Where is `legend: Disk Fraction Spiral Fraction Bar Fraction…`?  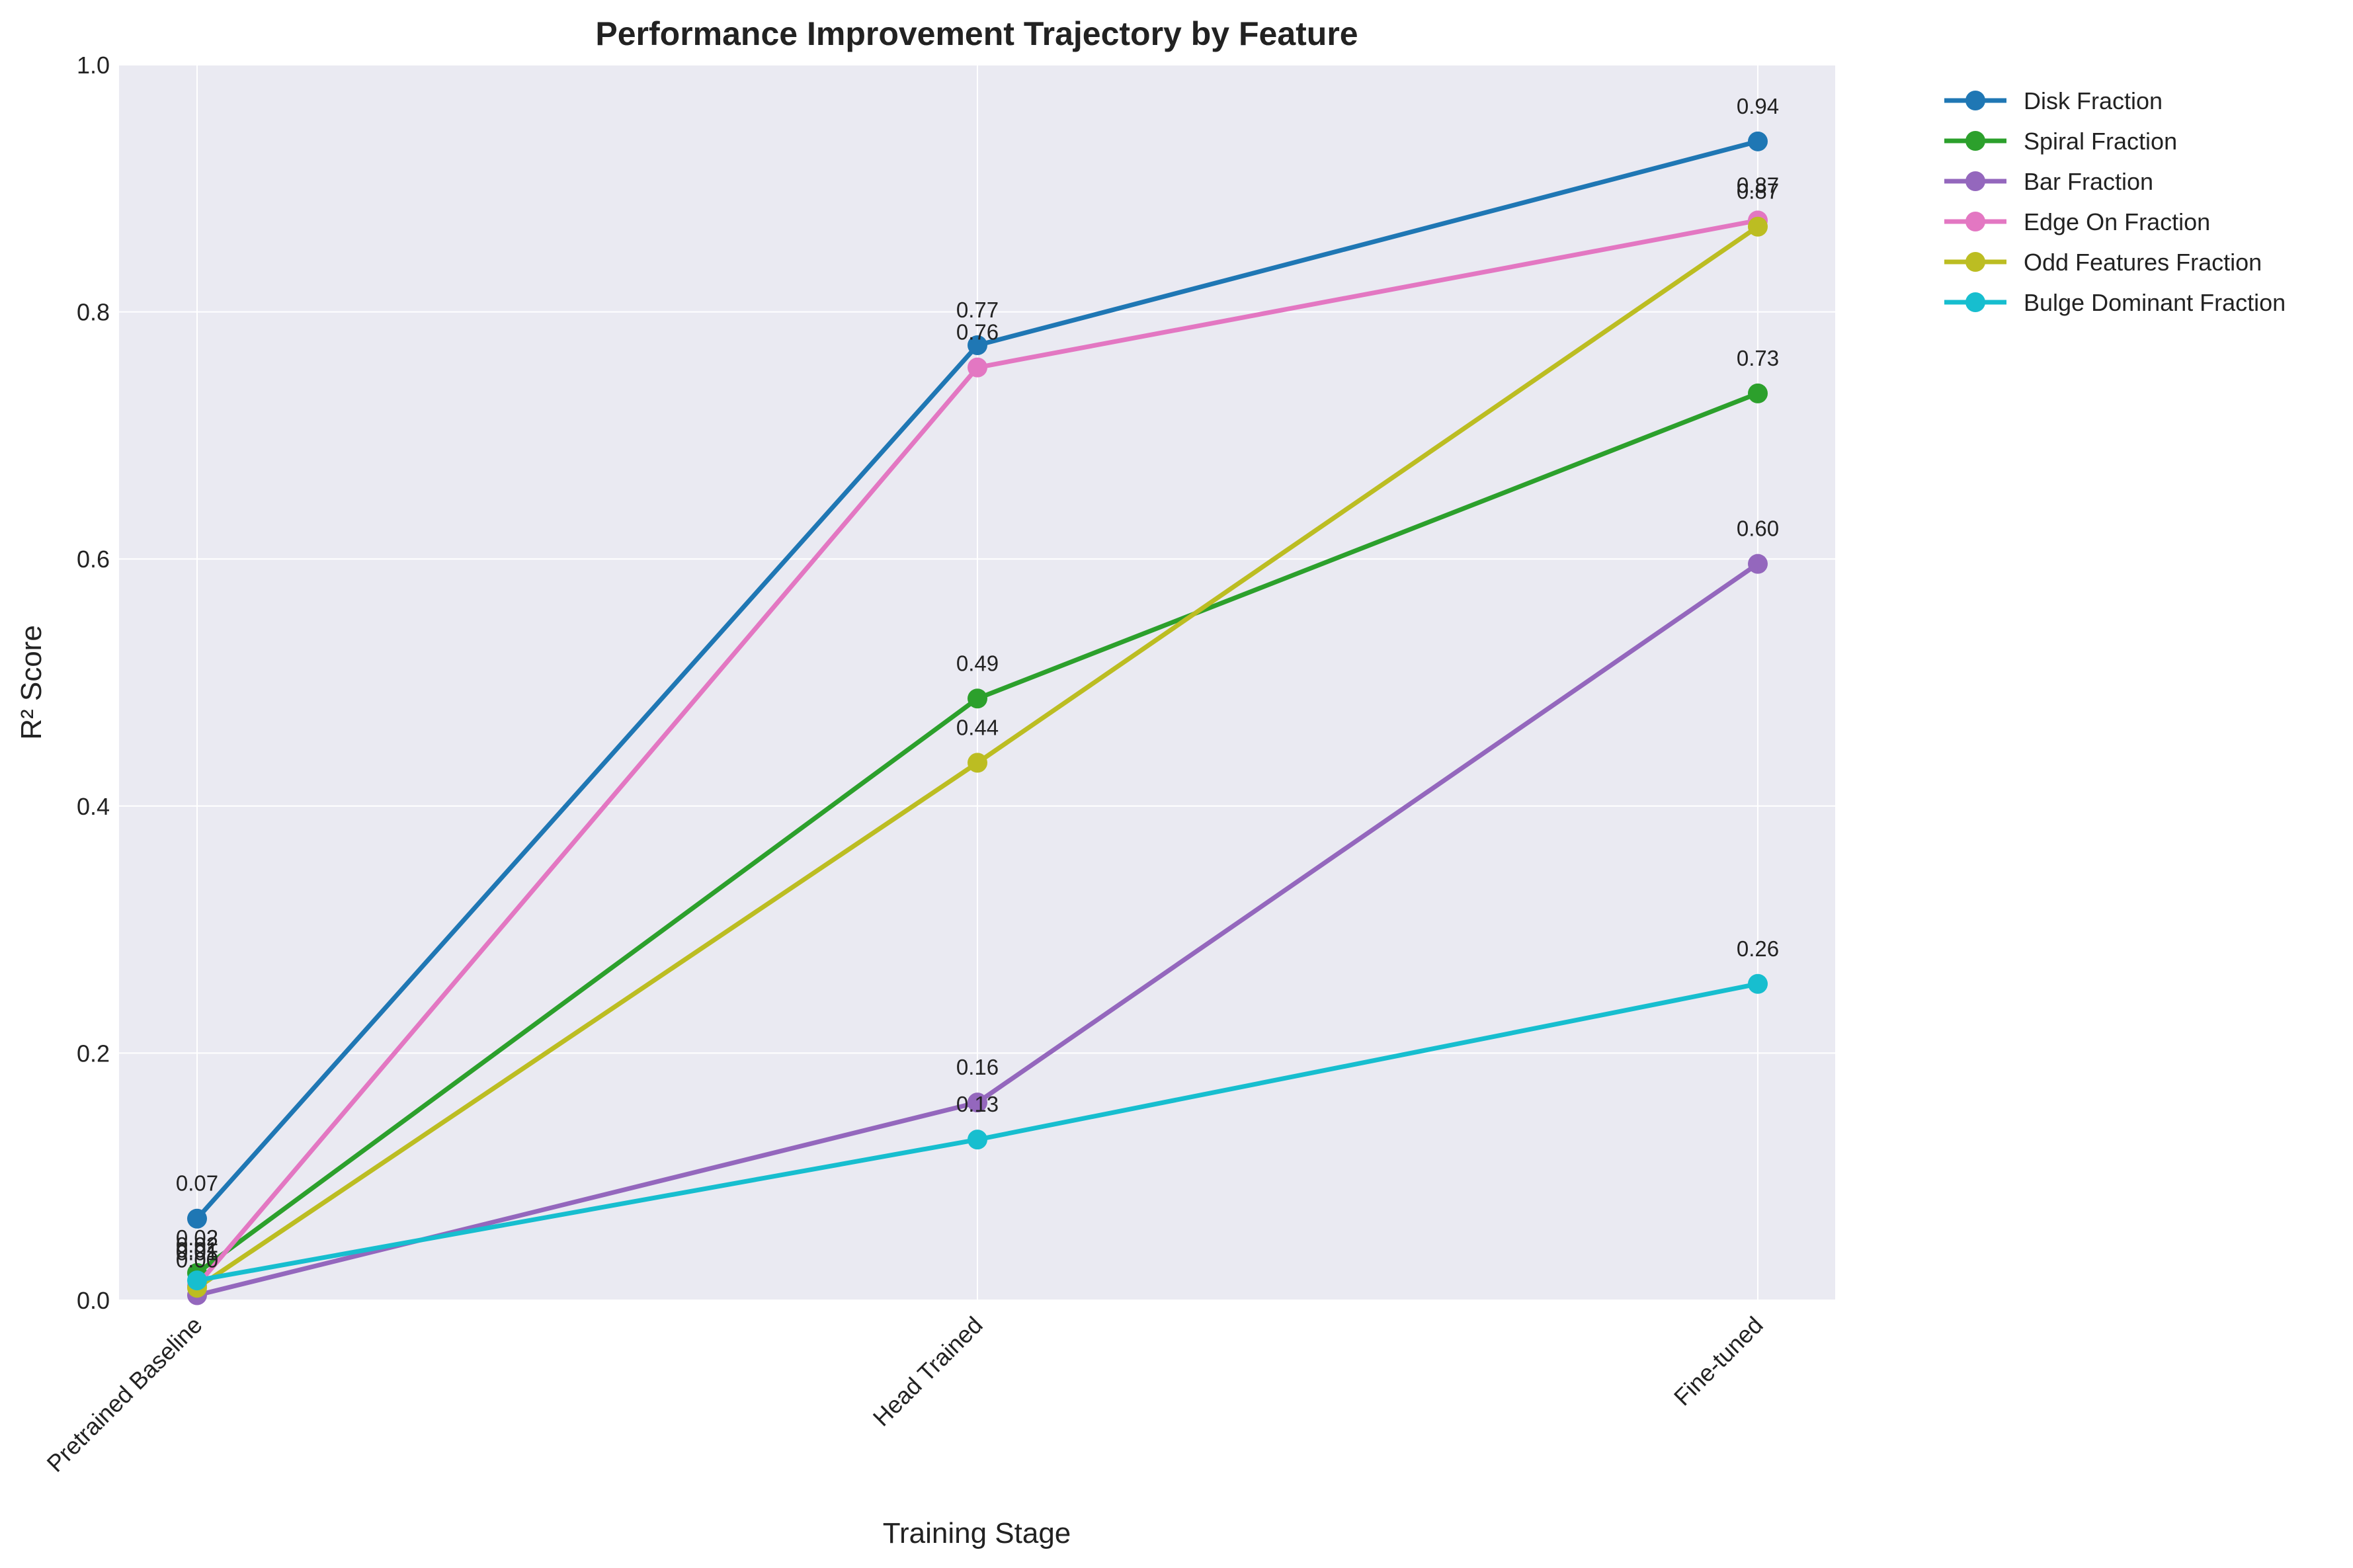 legend: Disk Fraction Spiral Fraction Bar Fraction… is located at coordinates (2115, 201).